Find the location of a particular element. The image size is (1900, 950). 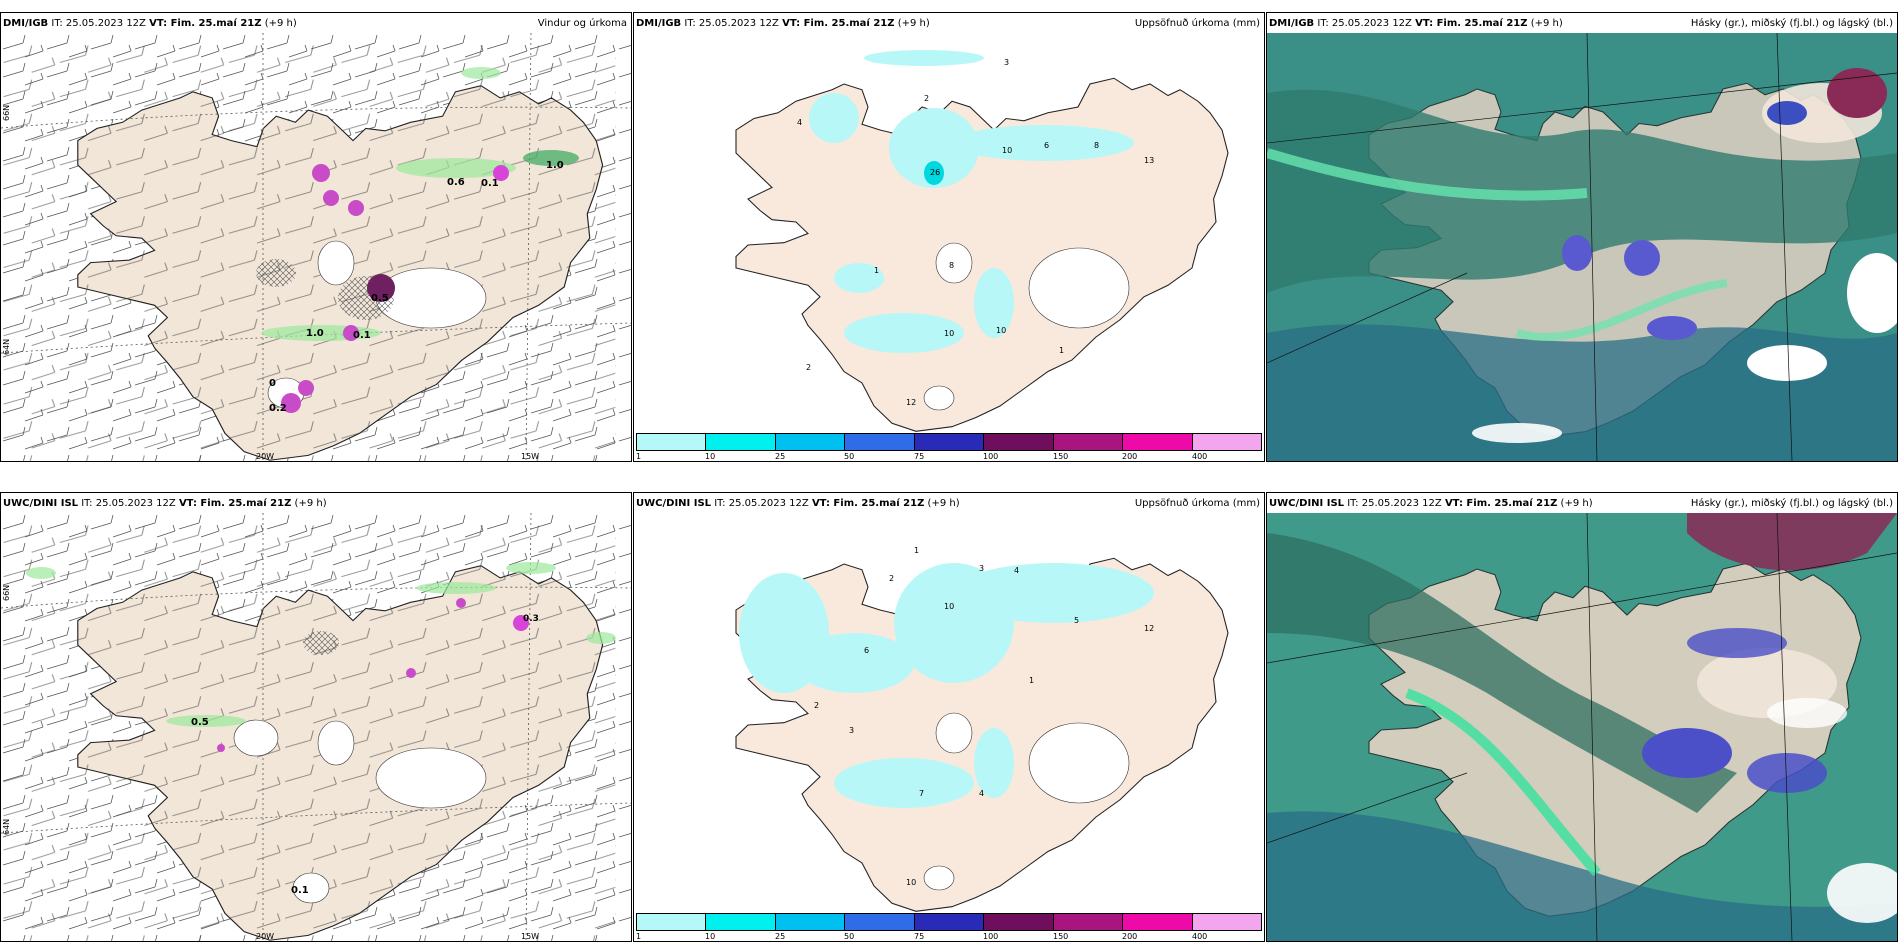

precip-map: 3 2 4 26 10 6 8 13 8 1 10 10 2 1 12 is located at coordinates (982, 241).